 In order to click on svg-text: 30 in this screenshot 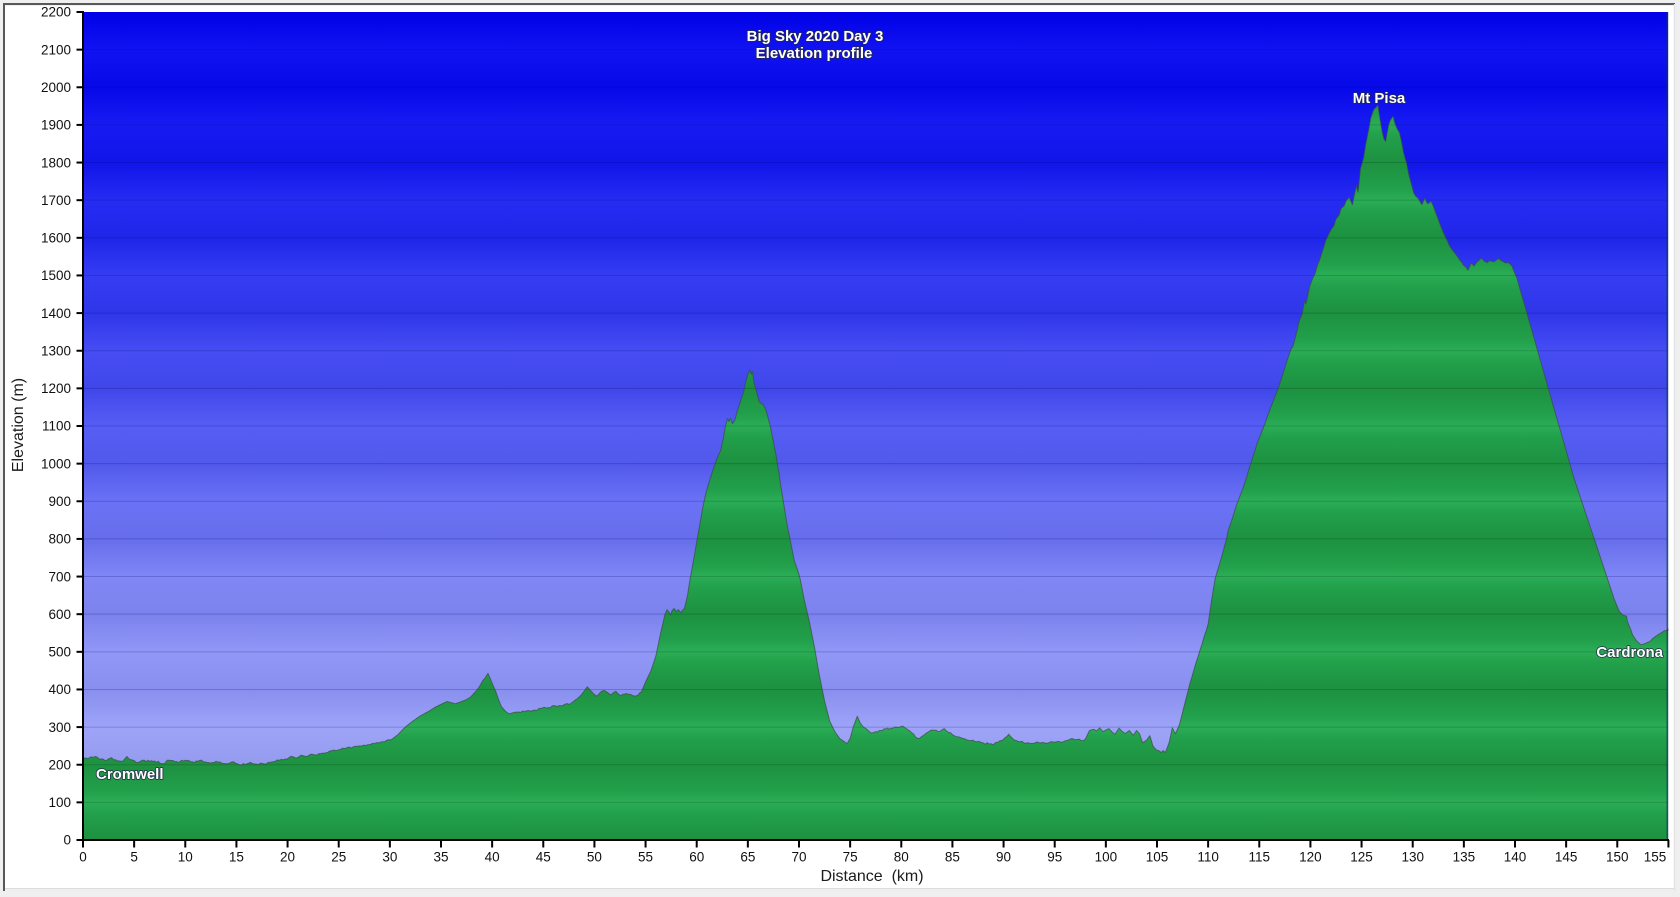, I will do `click(389, 857)`.